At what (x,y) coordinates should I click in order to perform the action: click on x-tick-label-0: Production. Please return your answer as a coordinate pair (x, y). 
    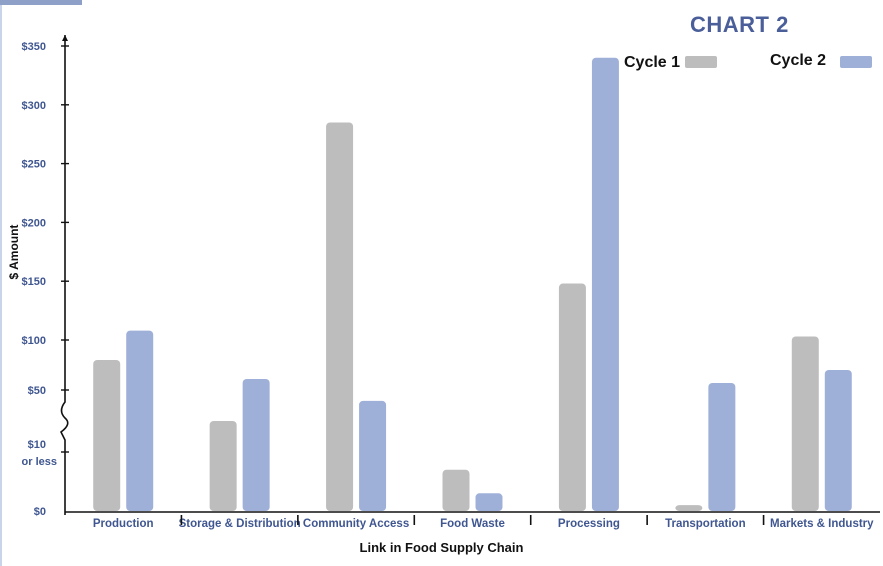
    Looking at the image, I should click on (123, 524).